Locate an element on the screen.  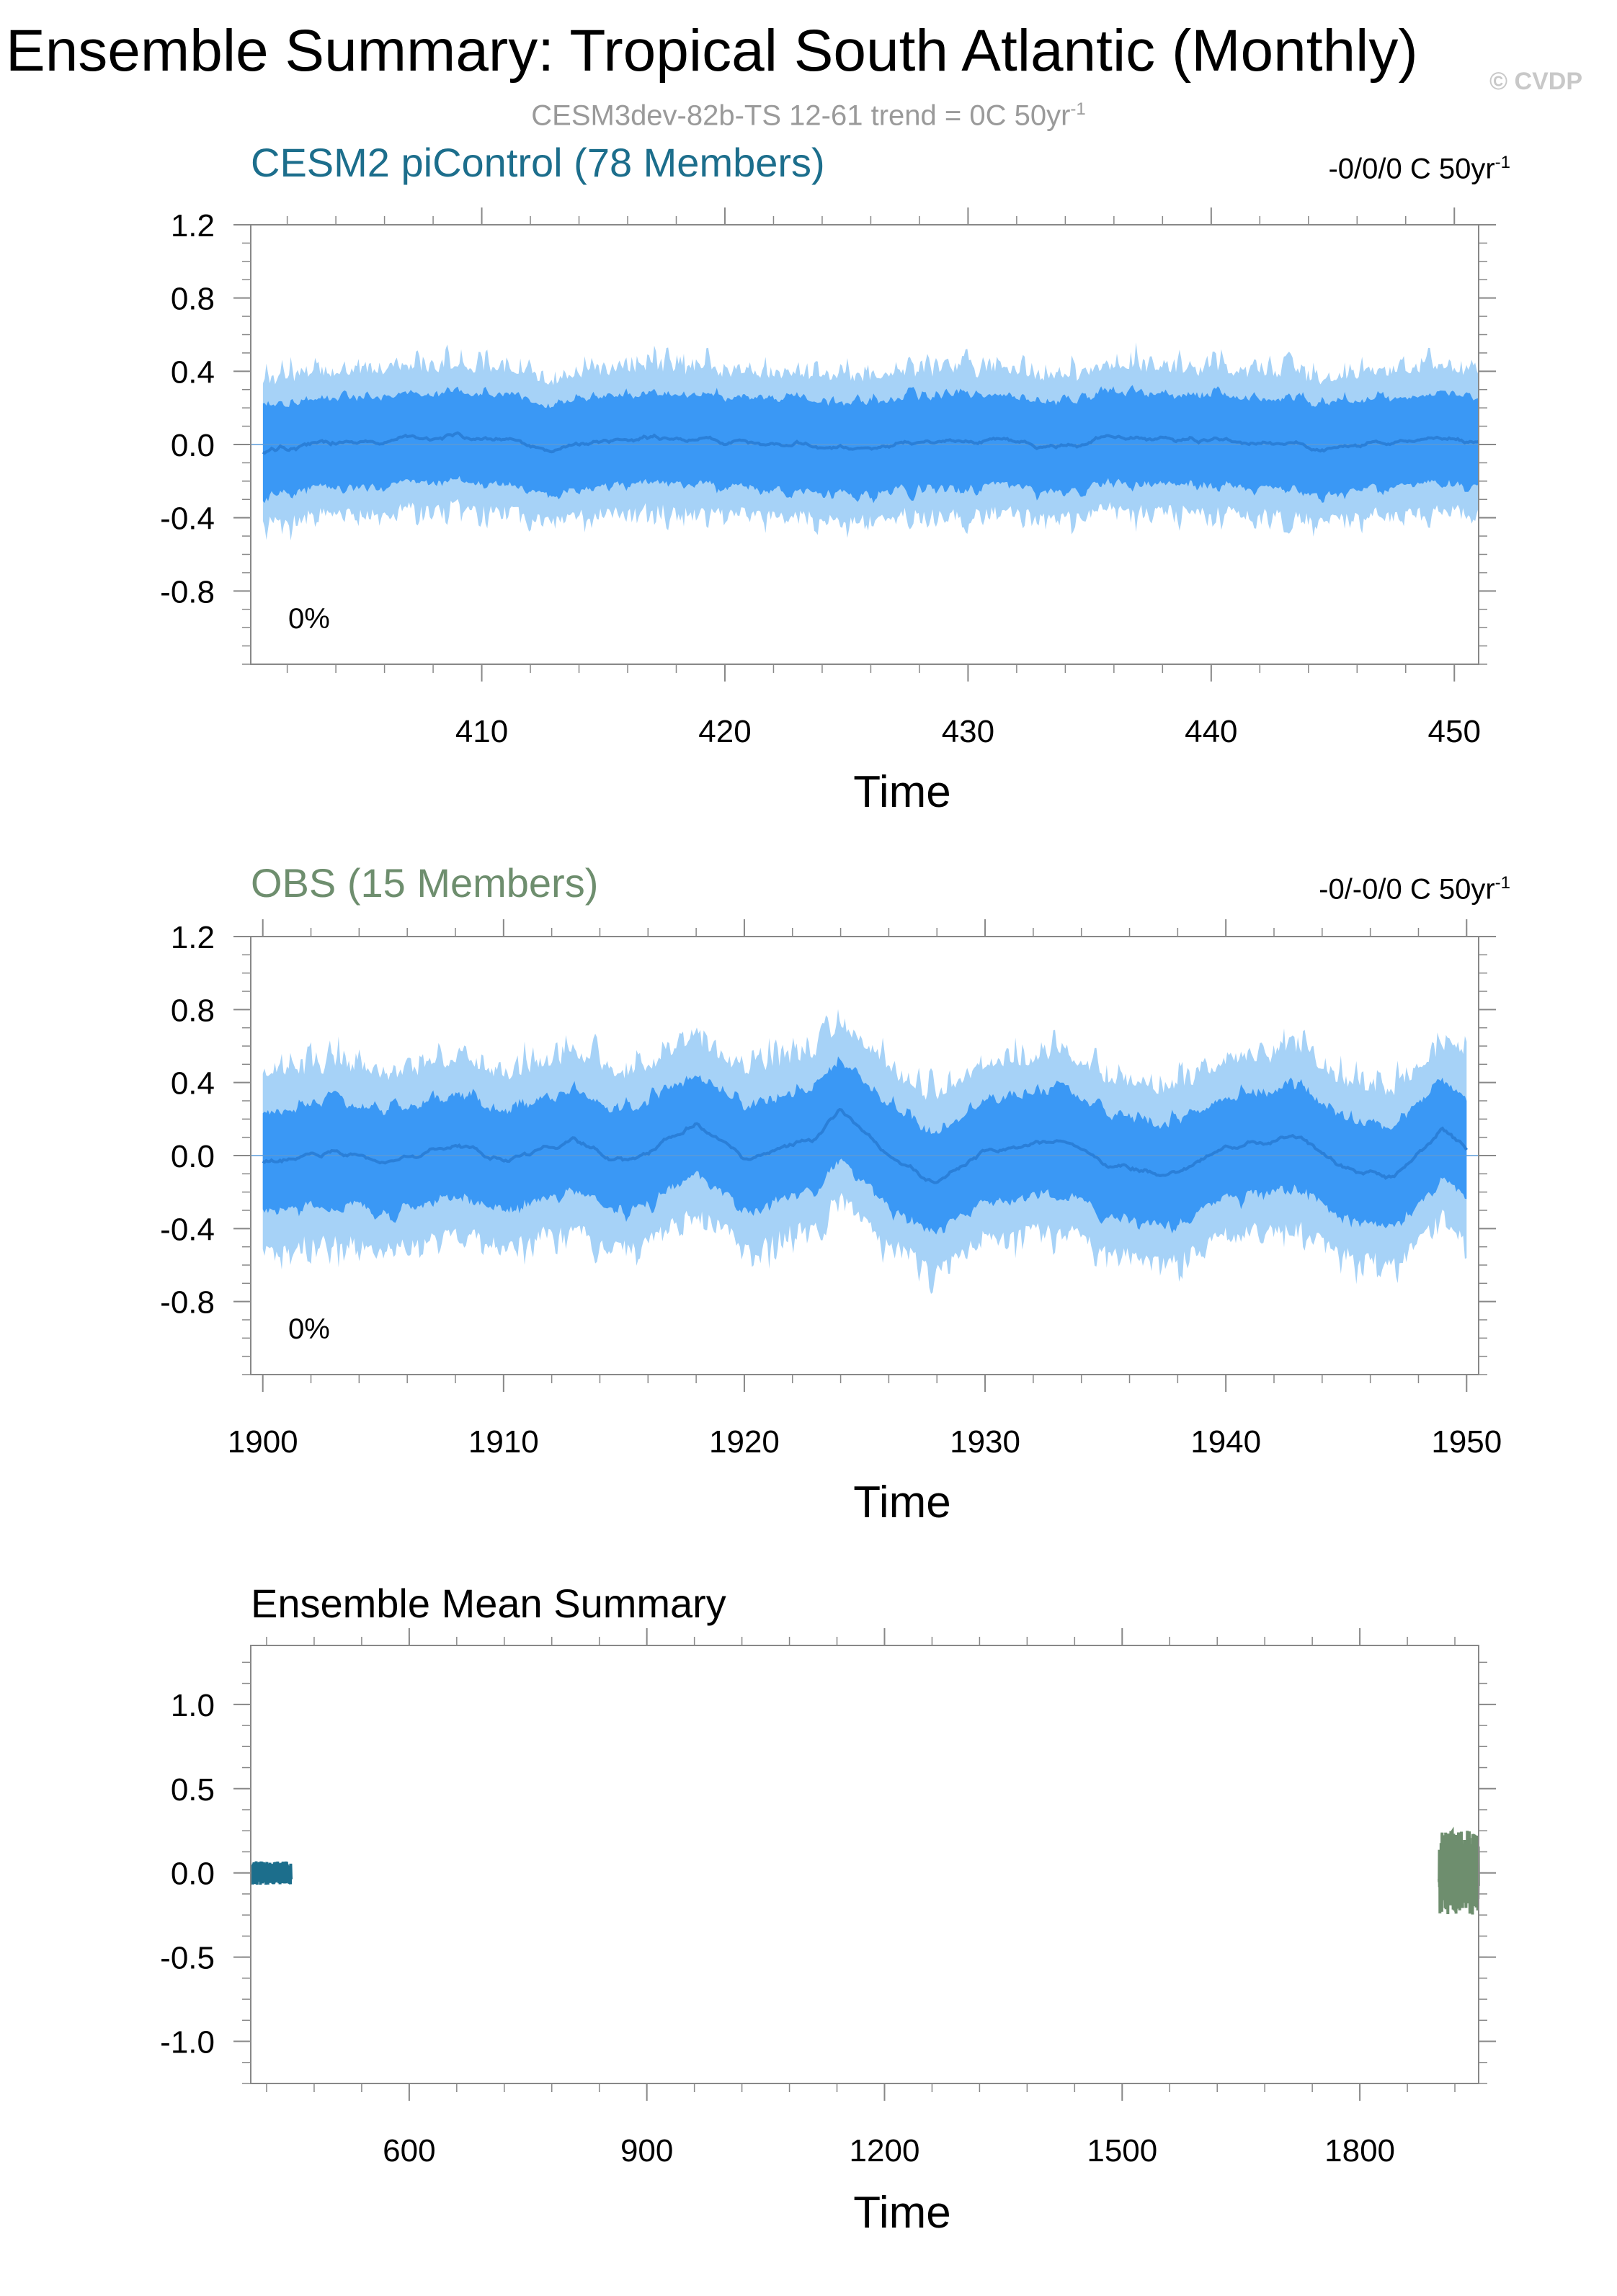
panel-2-inner-band is located at coordinates (864, 1145).